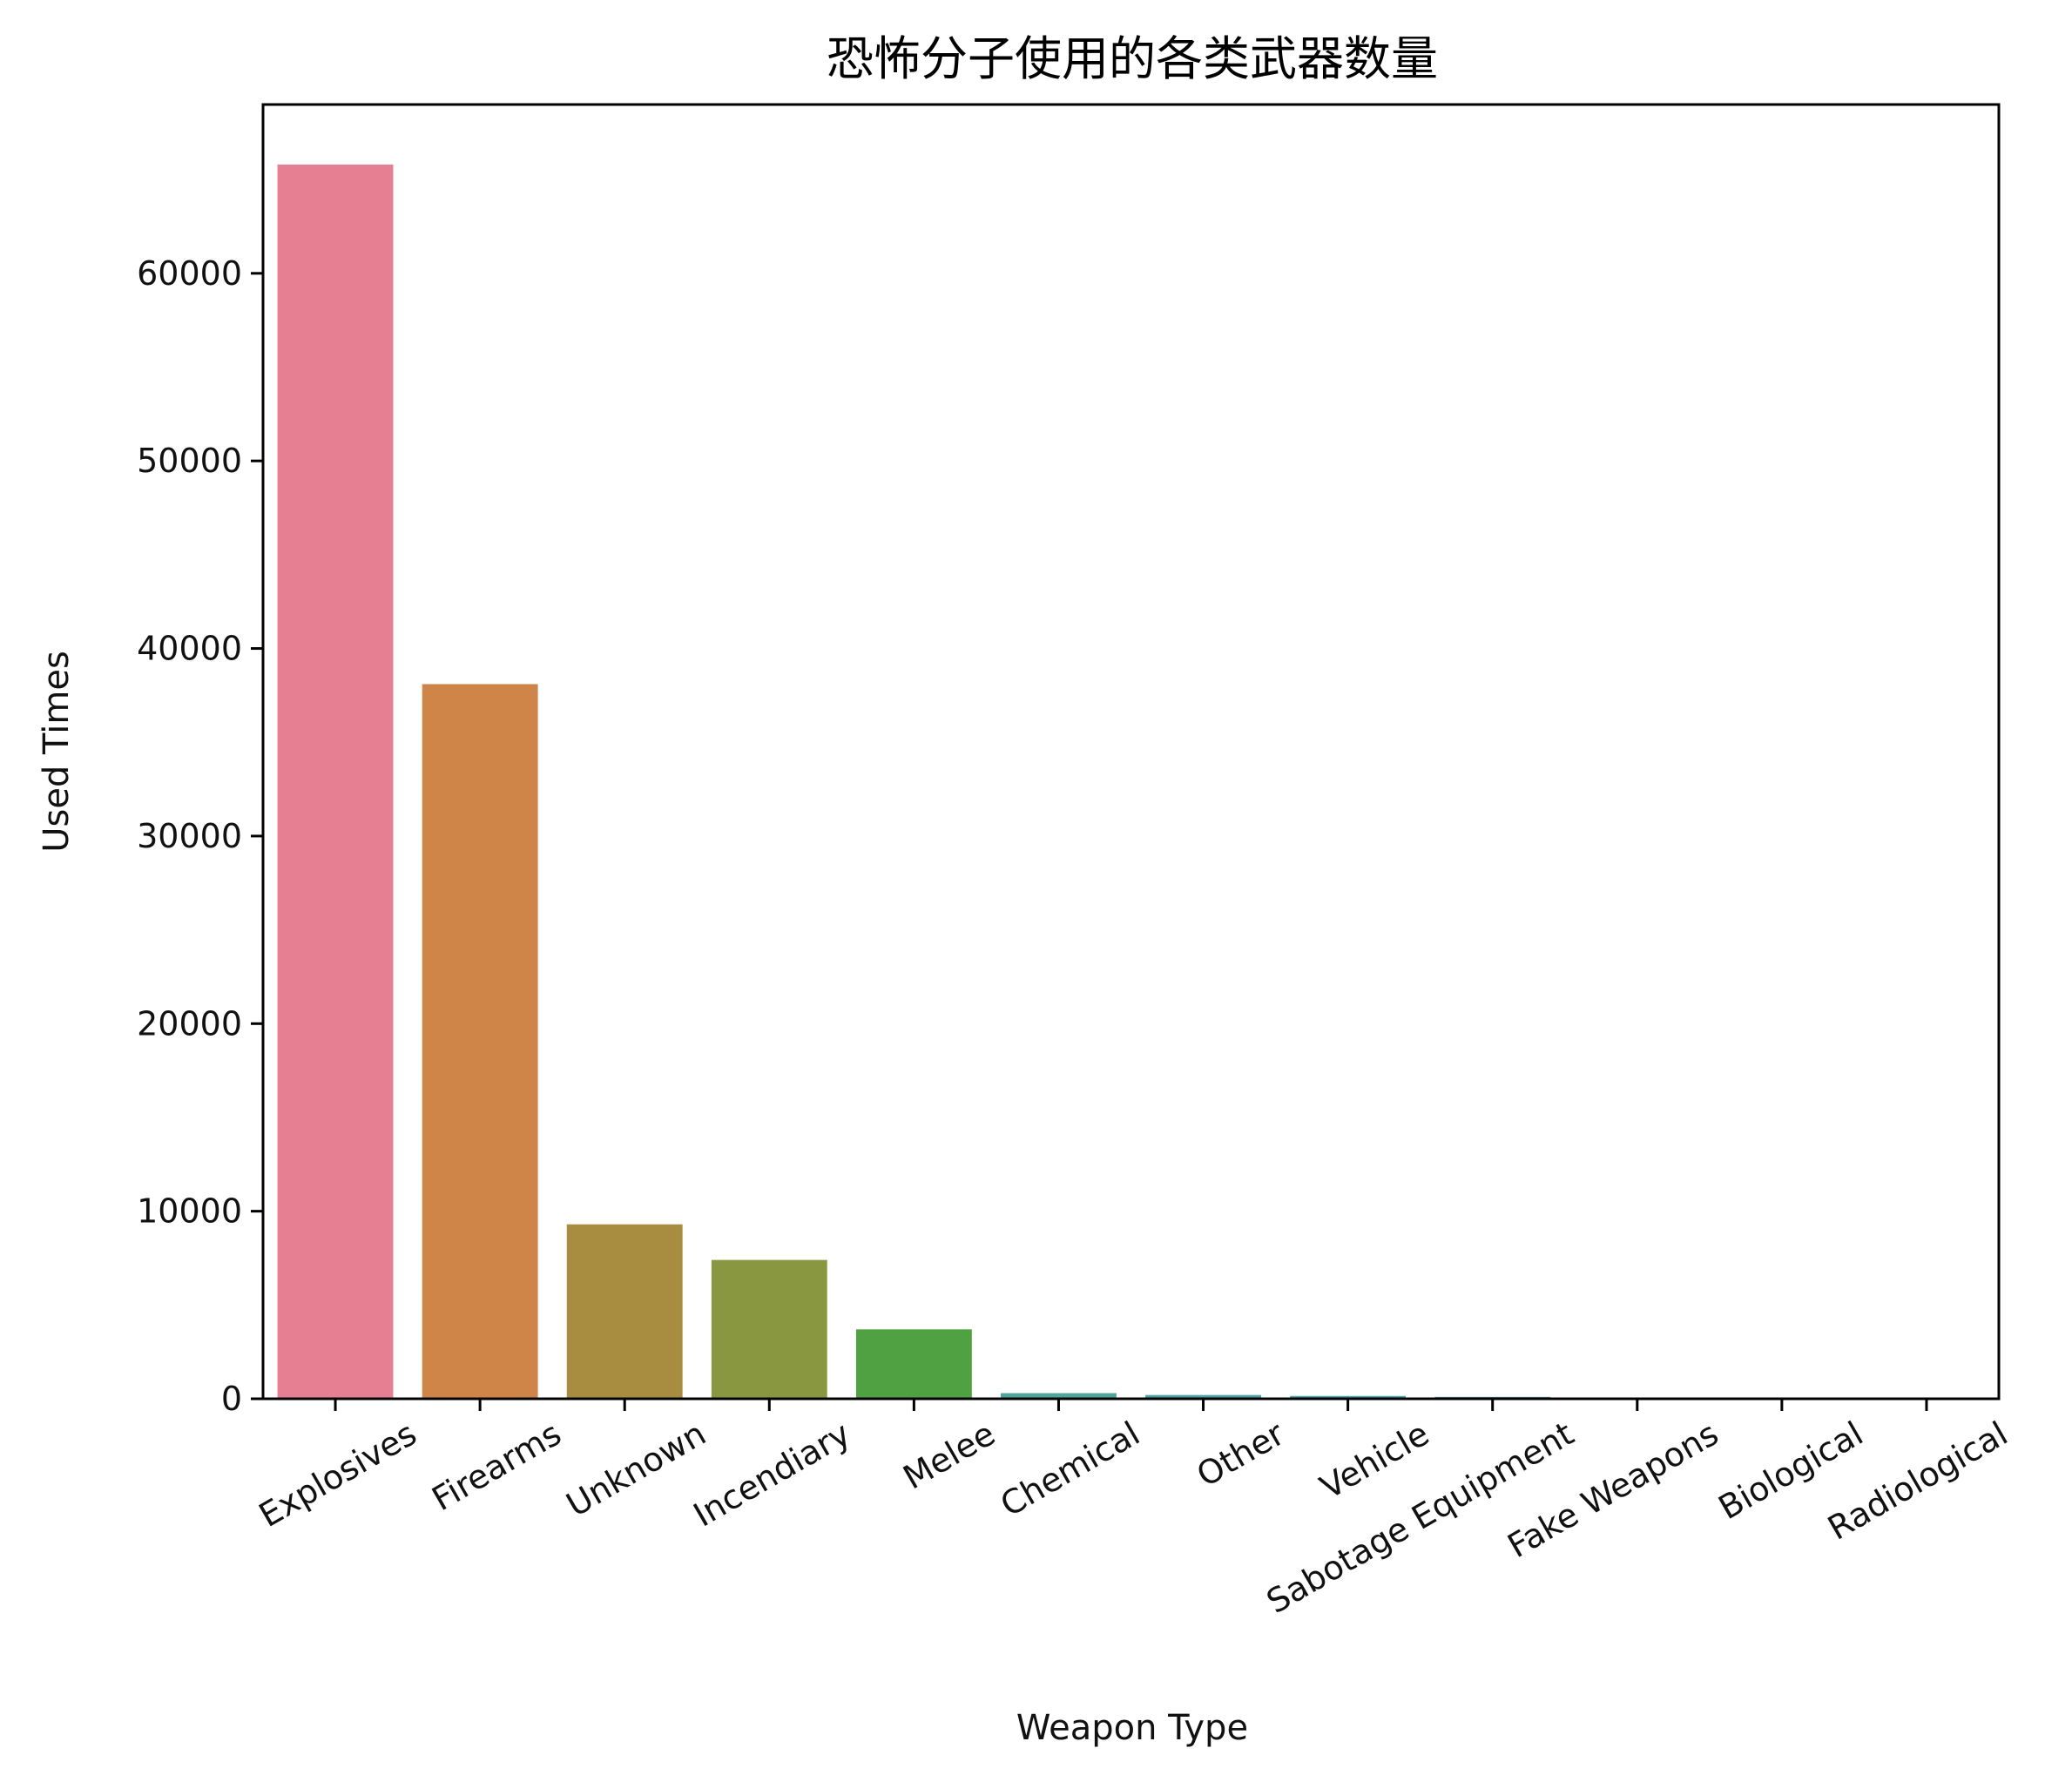 Image resolution: width=2072 pixels, height=1782 pixels. What do you see at coordinates (624, 1311) in the screenshot?
I see `bar-unknown` at bounding box center [624, 1311].